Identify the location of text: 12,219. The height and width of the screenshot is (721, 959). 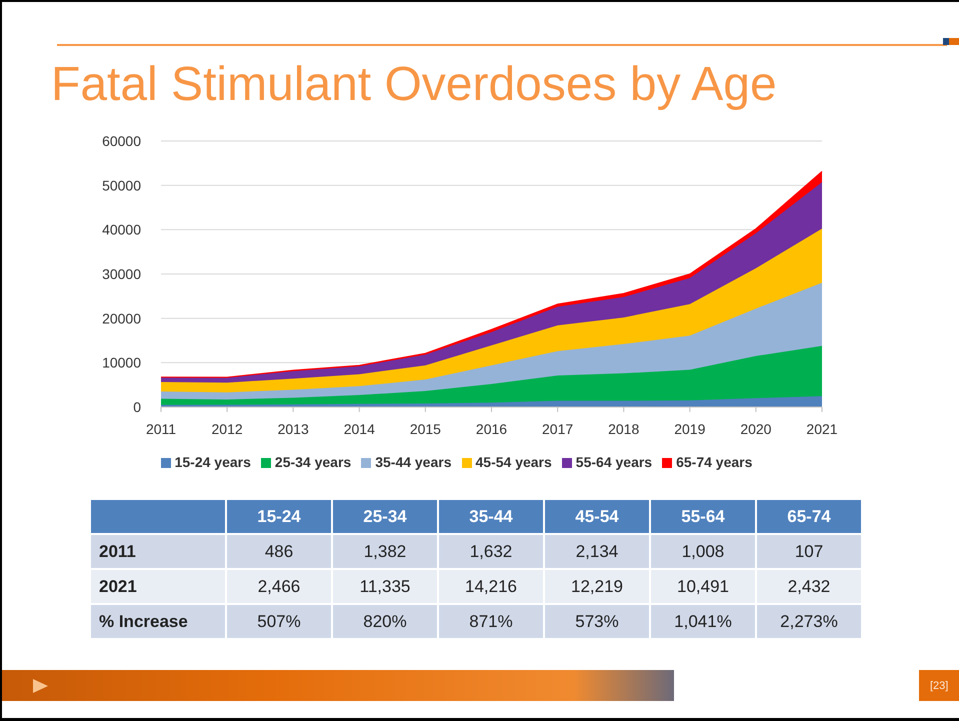
(597, 586).